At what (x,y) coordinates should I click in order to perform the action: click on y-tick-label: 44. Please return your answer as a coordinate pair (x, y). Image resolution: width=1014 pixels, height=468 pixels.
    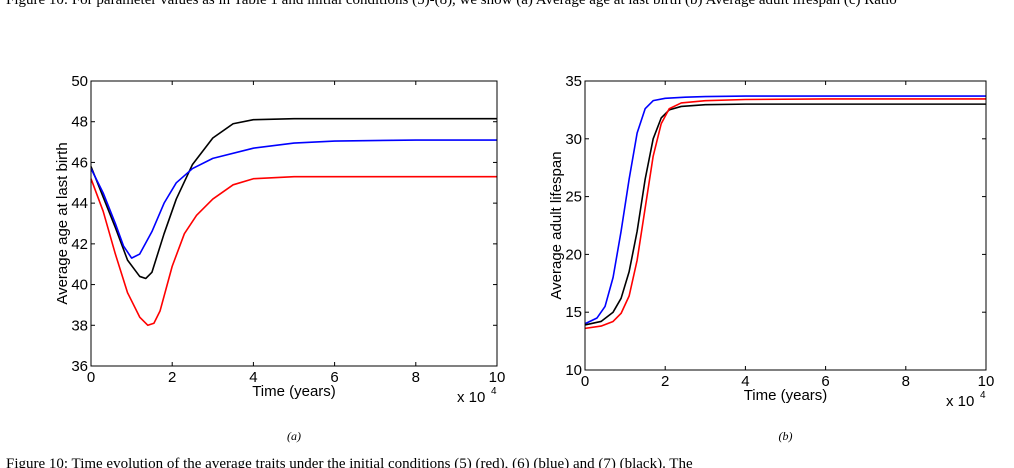
    Looking at the image, I should click on (79, 203).